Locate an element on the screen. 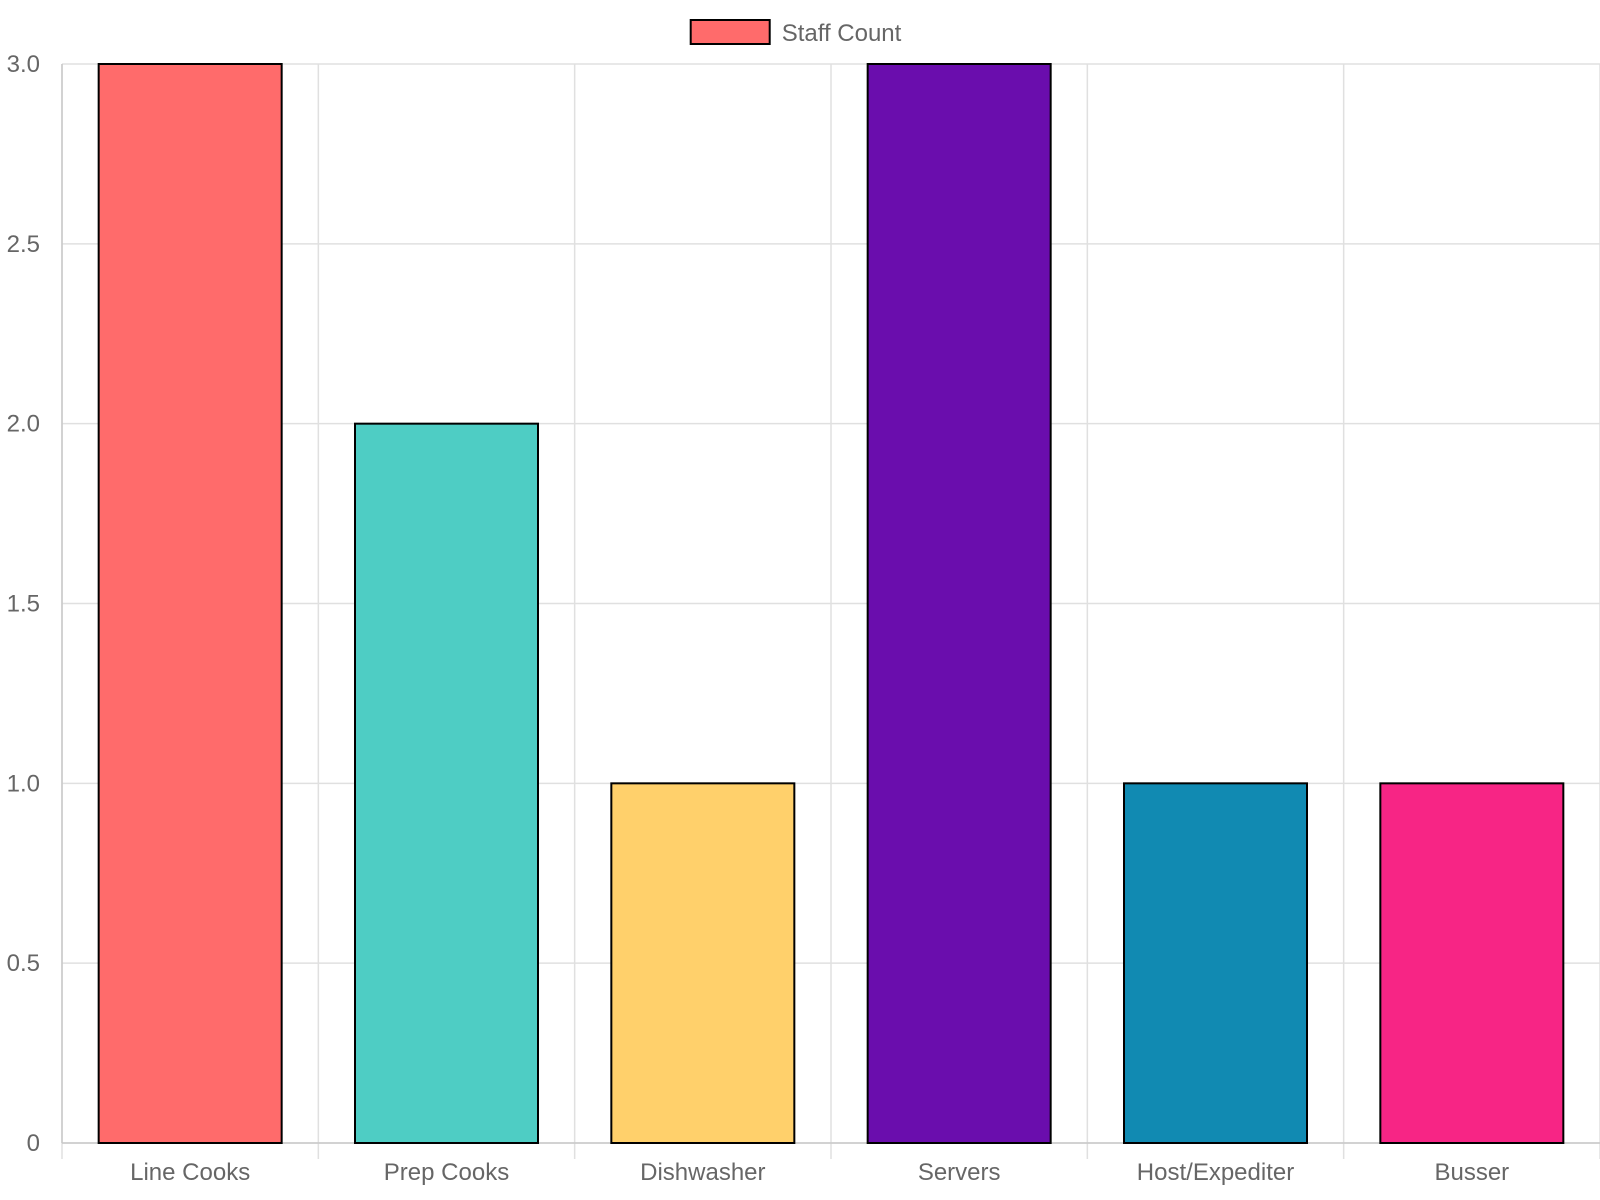 This screenshot has width=1600, height=1200. y-tick-label: 3.0 is located at coordinates (23, 64).